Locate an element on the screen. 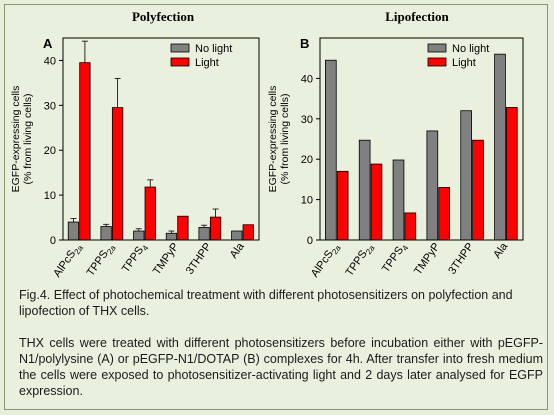  ylabel-line1-b: EGFP-expressing cells is located at coordinates (273, 139).